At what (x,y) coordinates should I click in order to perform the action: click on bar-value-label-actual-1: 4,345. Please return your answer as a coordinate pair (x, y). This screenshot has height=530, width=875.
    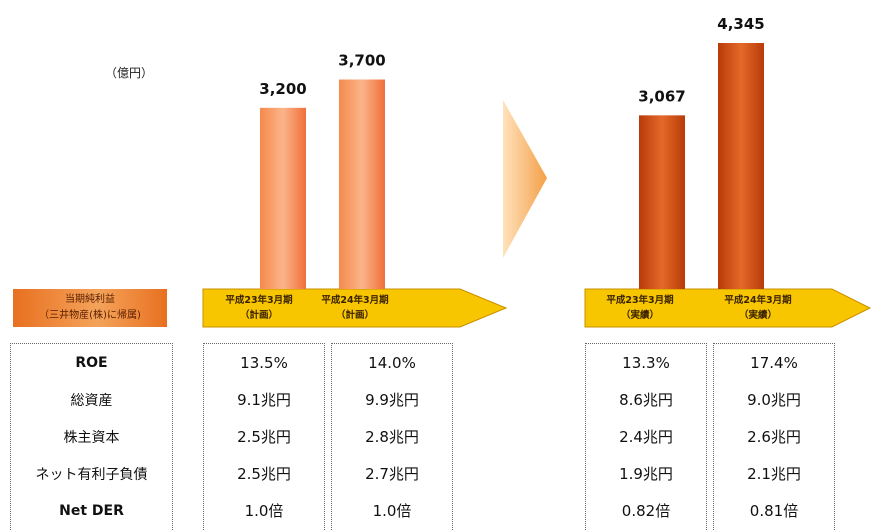
    Looking at the image, I should click on (740, 24).